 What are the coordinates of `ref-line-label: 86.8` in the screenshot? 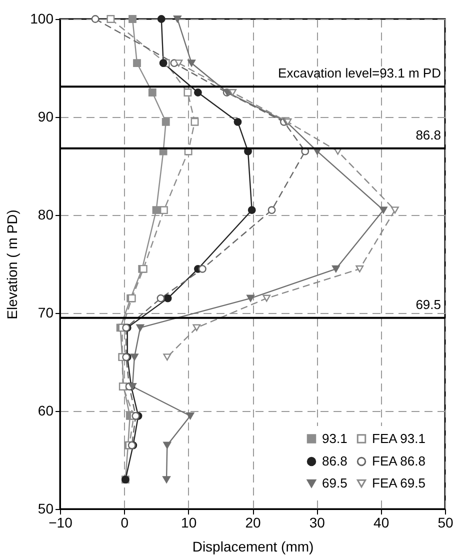 It's located at (428, 134).